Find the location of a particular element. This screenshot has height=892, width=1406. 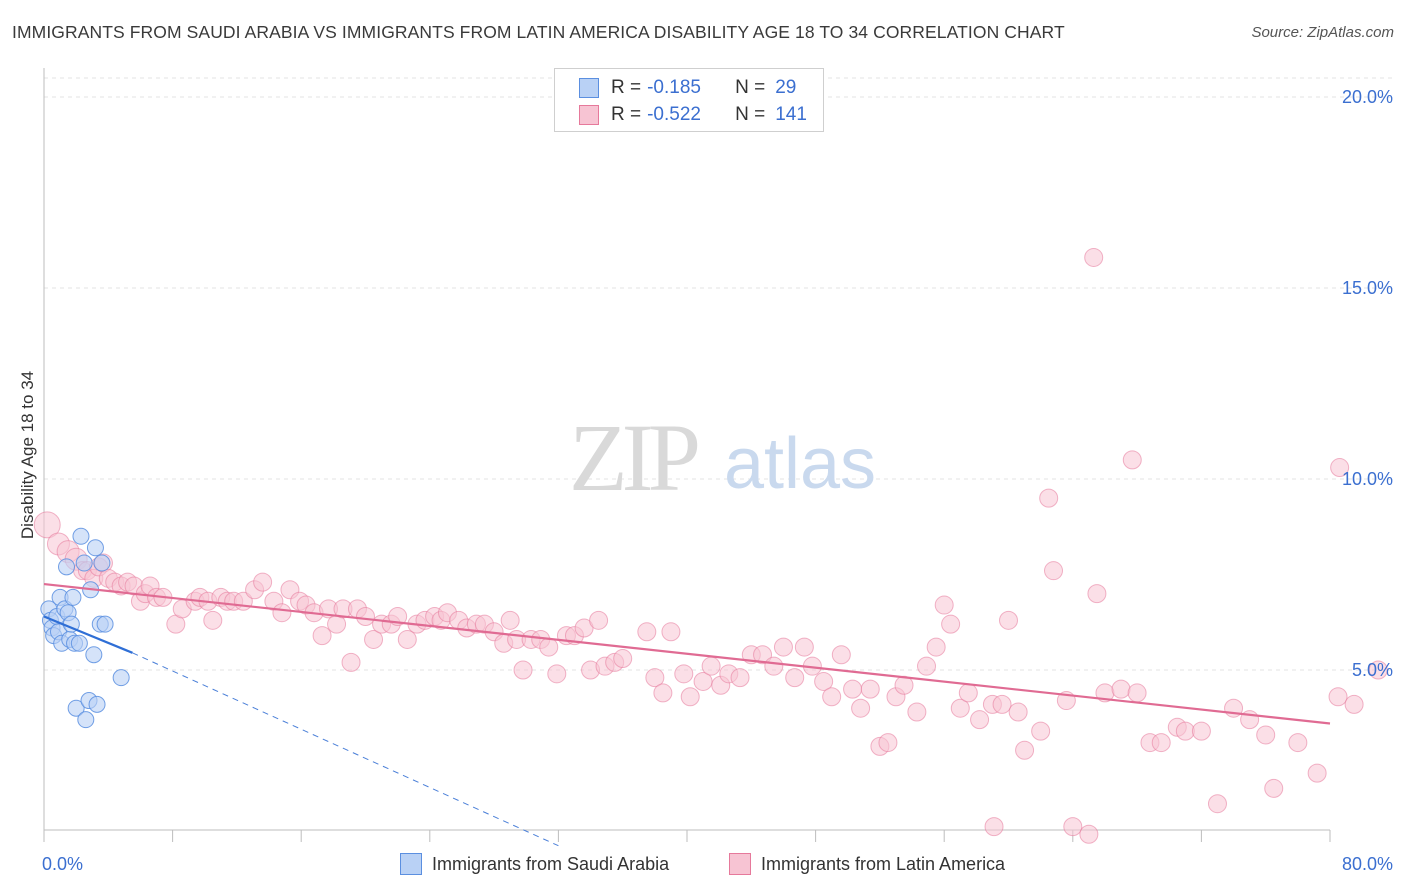

y-tick-label: 15.0% is located at coordinates (1367, 288).